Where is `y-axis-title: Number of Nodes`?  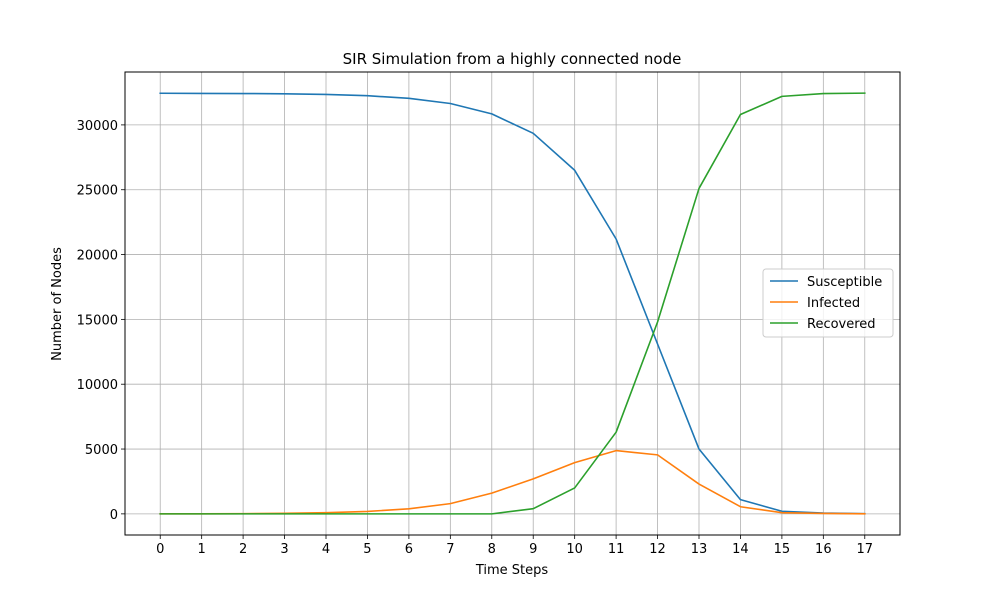
y-axis-title: Number of Nodes is located at coordinates (57, 304).